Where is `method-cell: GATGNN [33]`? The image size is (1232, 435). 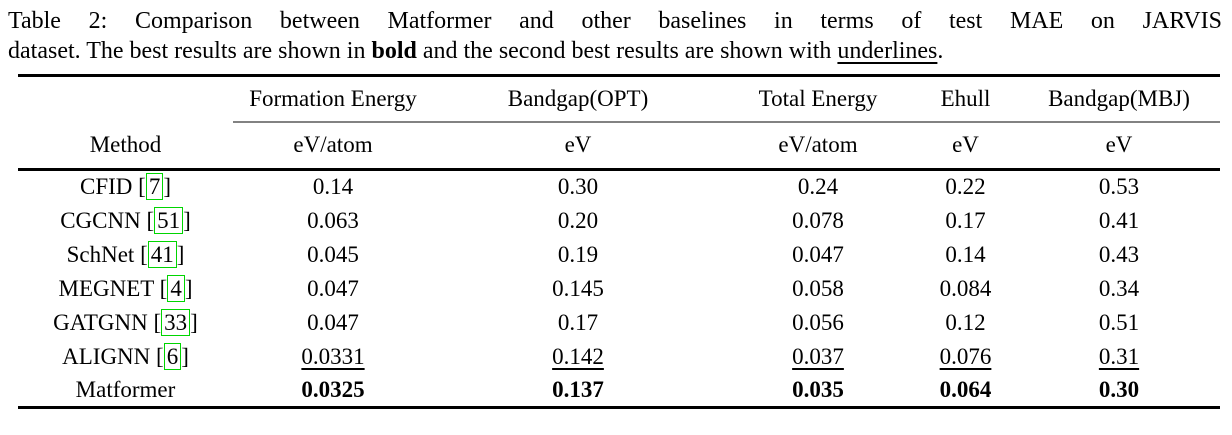
method-cell: GATGNN [33] is located at coordinates (125, 323).